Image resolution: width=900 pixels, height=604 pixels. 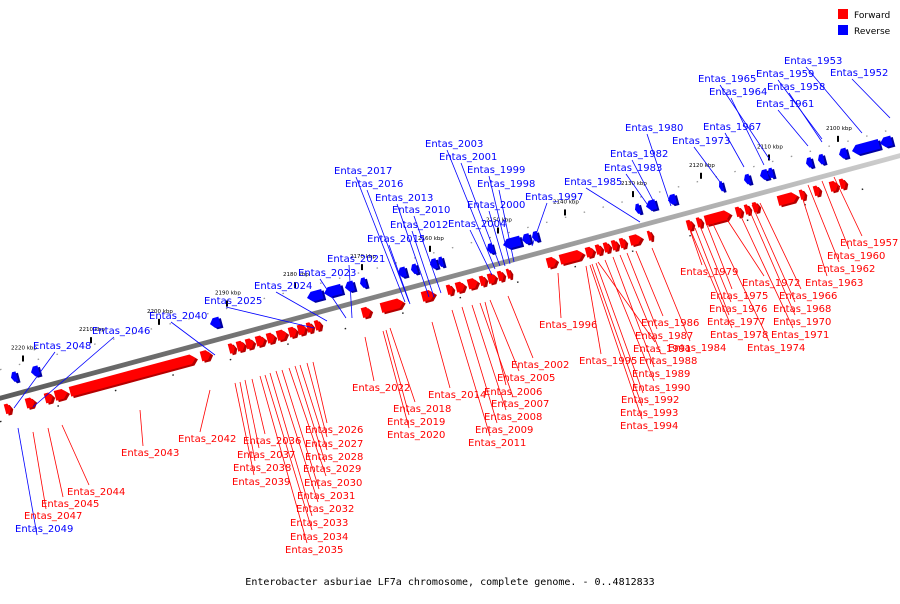 What do you see at coordinates (739, 296) in the screenshot?
I see `forward-gene-label-Entas_1975: Entas_1975` at bounding box center [739, 296].